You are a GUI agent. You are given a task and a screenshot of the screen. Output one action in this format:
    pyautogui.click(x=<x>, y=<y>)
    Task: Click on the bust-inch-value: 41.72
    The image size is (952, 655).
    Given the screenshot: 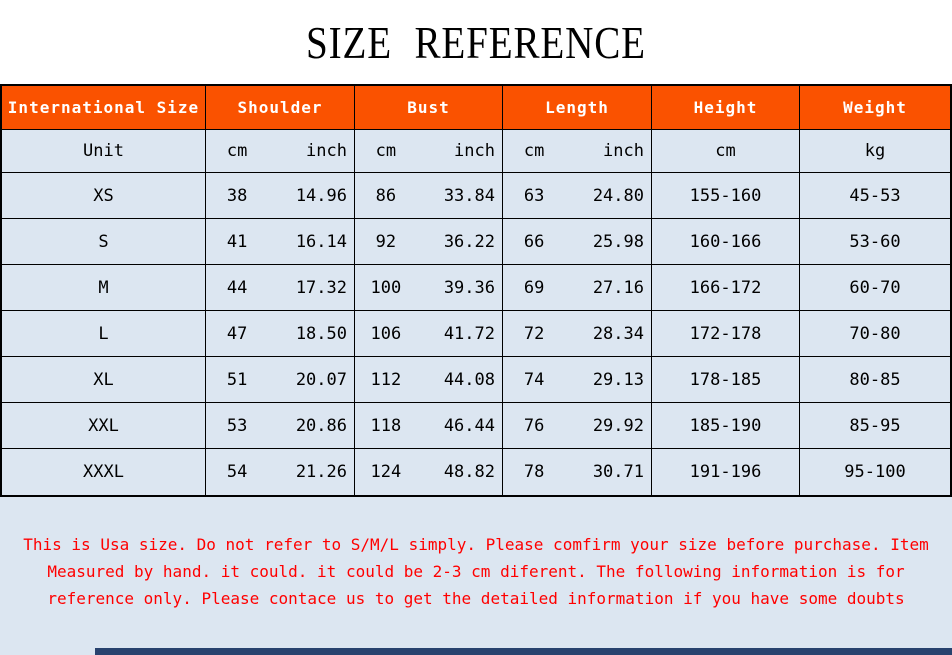 What is the action you would take?
    pyautogui.click(x=469, y=333)
    